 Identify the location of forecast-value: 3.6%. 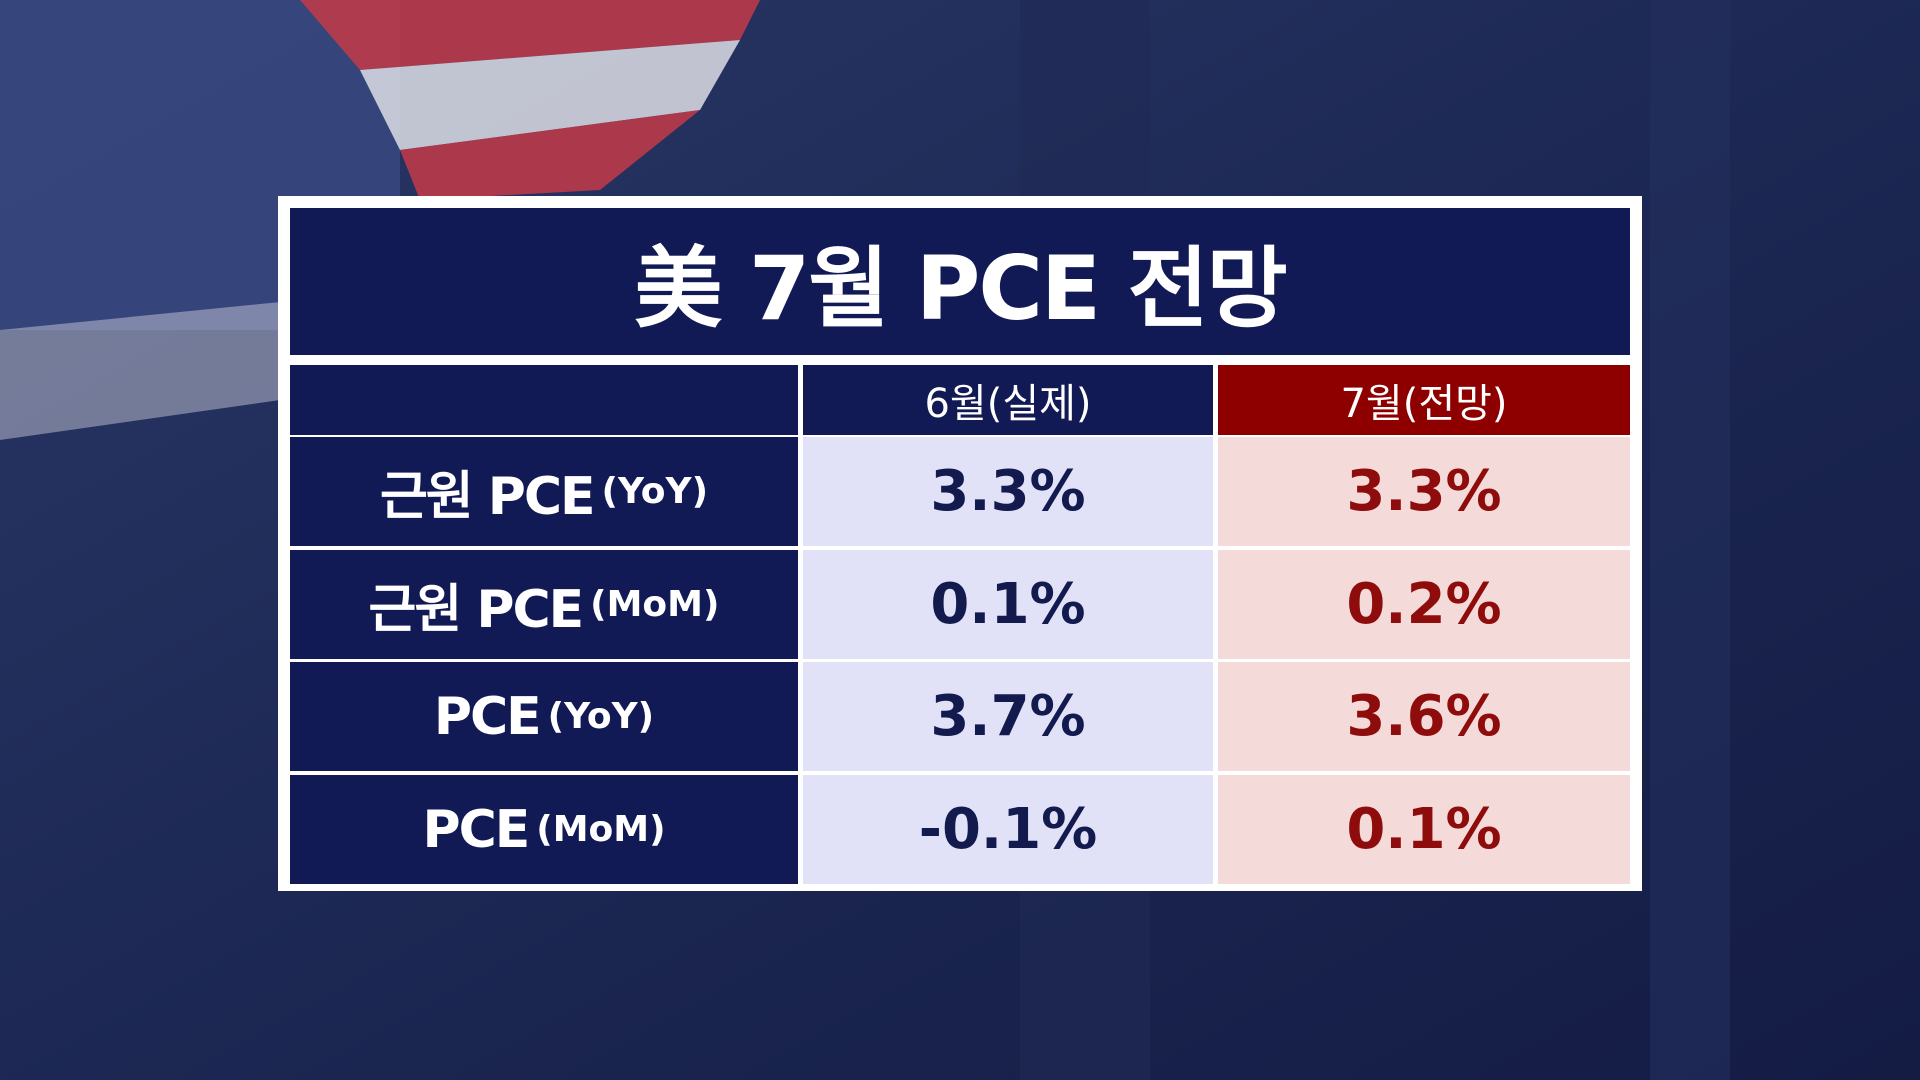
(1424, 716).